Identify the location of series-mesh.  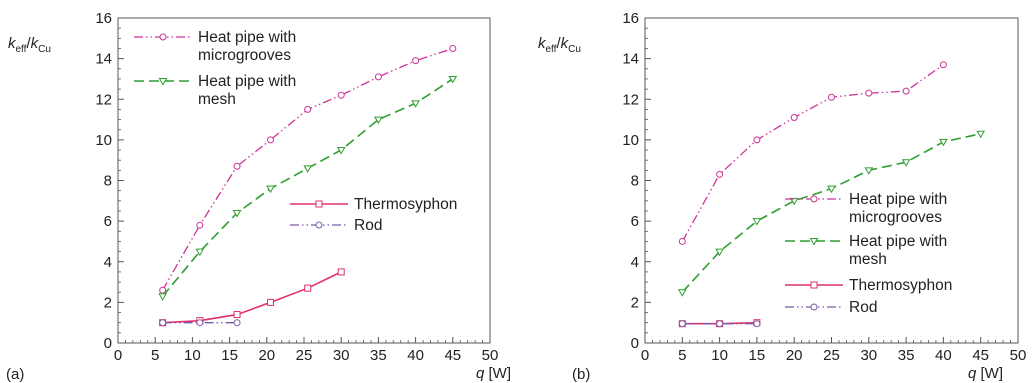
(831, 213).